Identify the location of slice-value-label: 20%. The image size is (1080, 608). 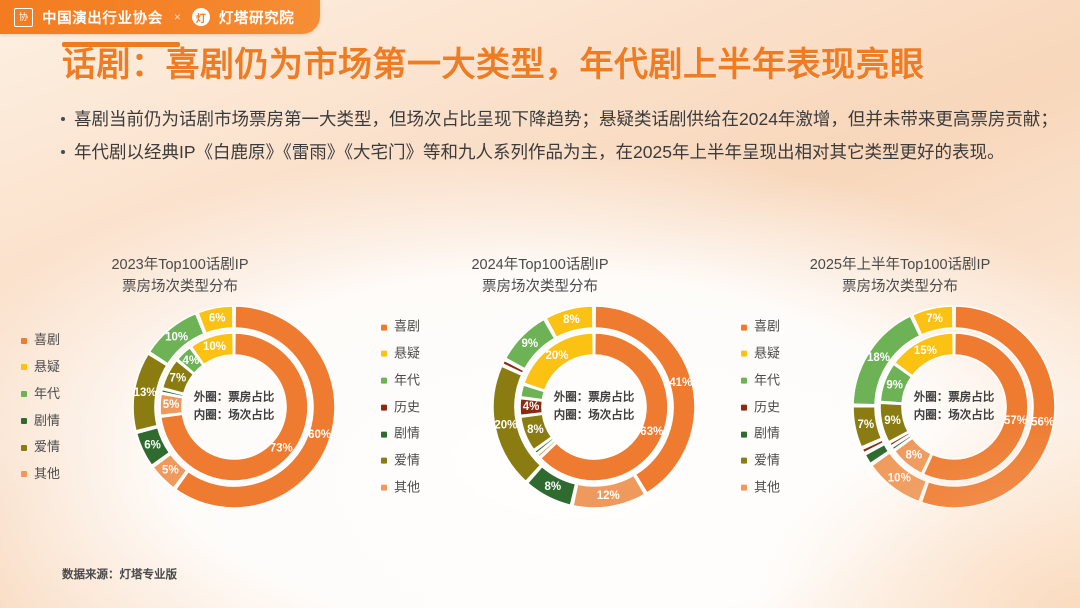
(556, 357).